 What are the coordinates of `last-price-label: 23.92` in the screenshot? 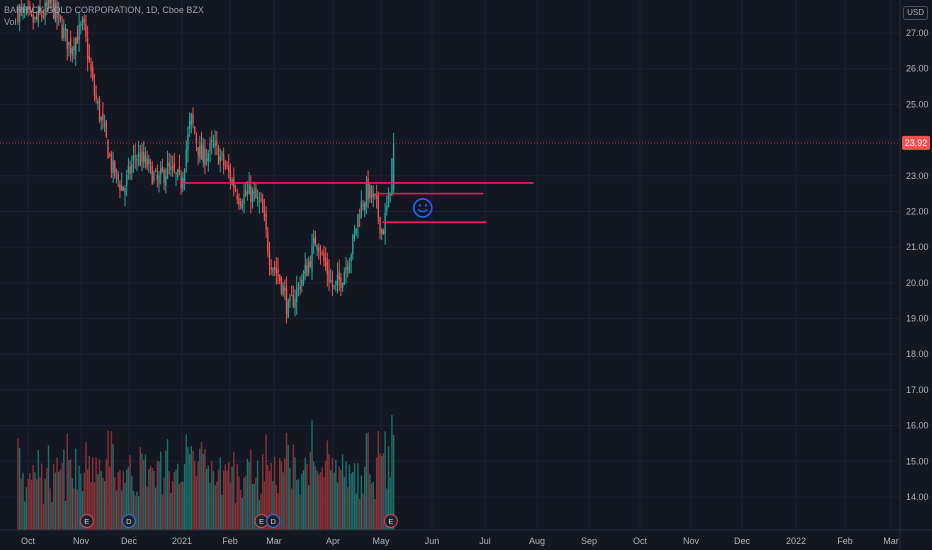 It's located at (916, 143).